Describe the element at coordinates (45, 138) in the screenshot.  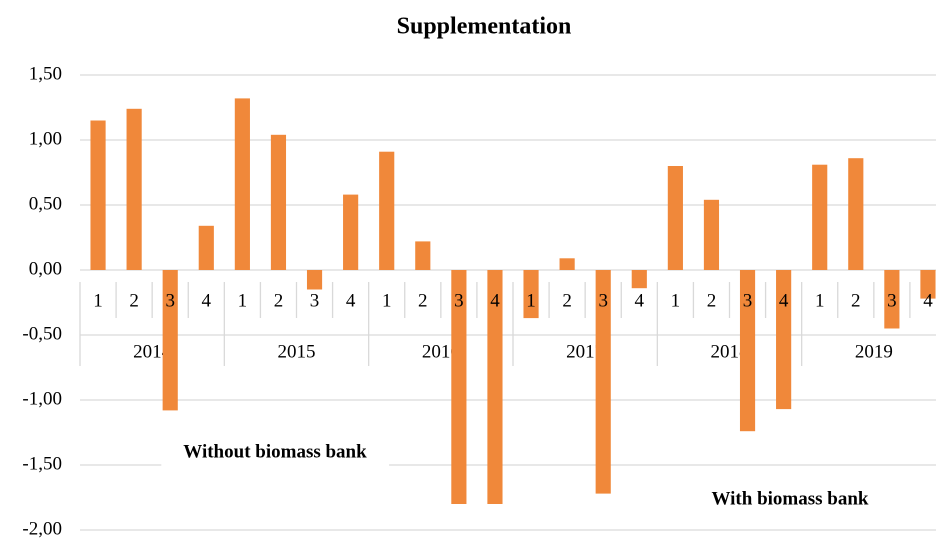
I see `y-tick-label: 1,00` at that location.